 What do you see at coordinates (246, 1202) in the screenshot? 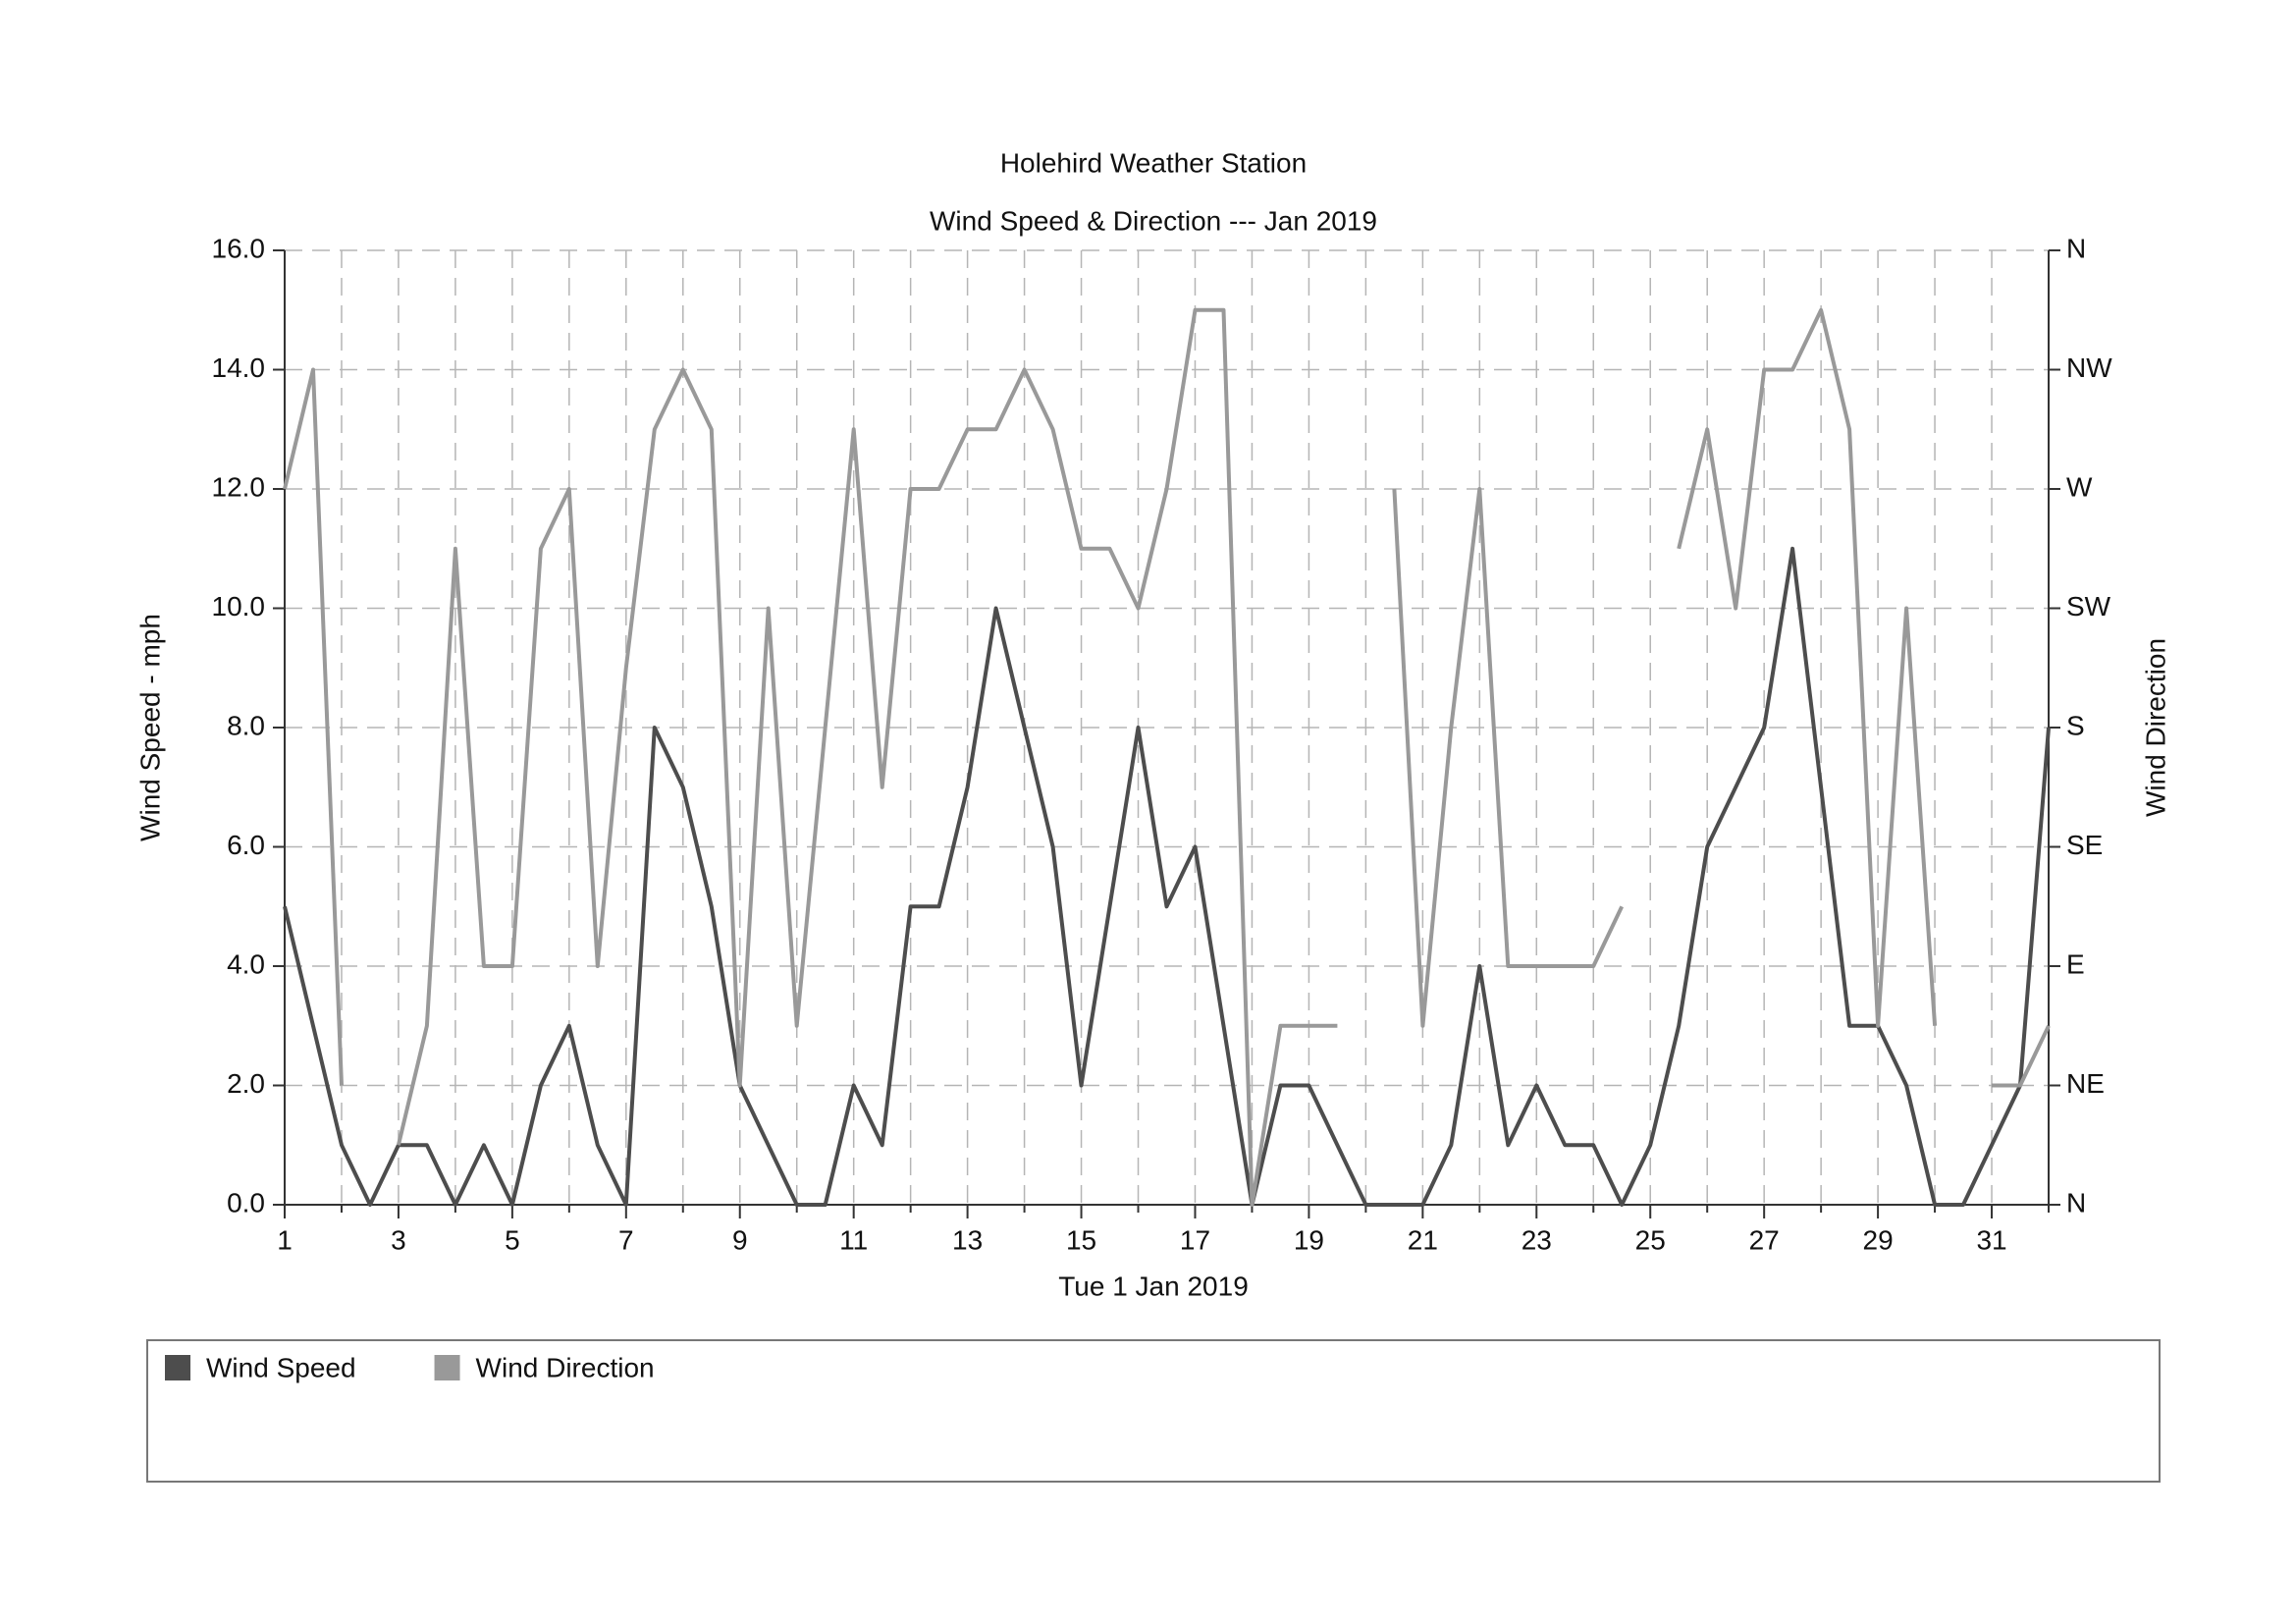
I see `y-tick-label: 0.0` at bounding box center [246, 1202].